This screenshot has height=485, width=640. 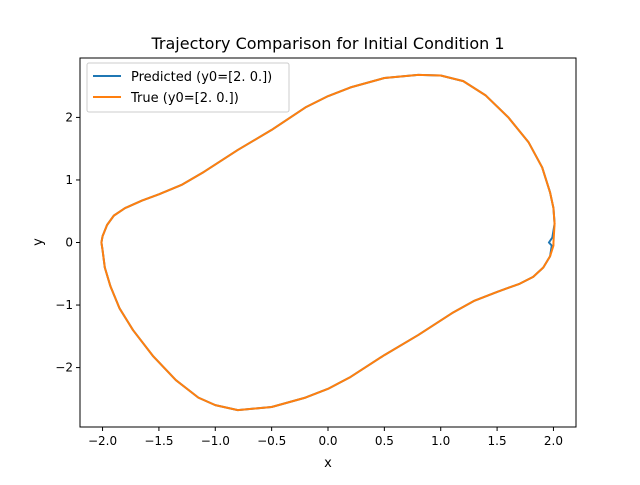 What do you see at coordinates (553, 441) in the screenshot?
I see `x-tick-label: 2.0` at bounding box center [553, 441].